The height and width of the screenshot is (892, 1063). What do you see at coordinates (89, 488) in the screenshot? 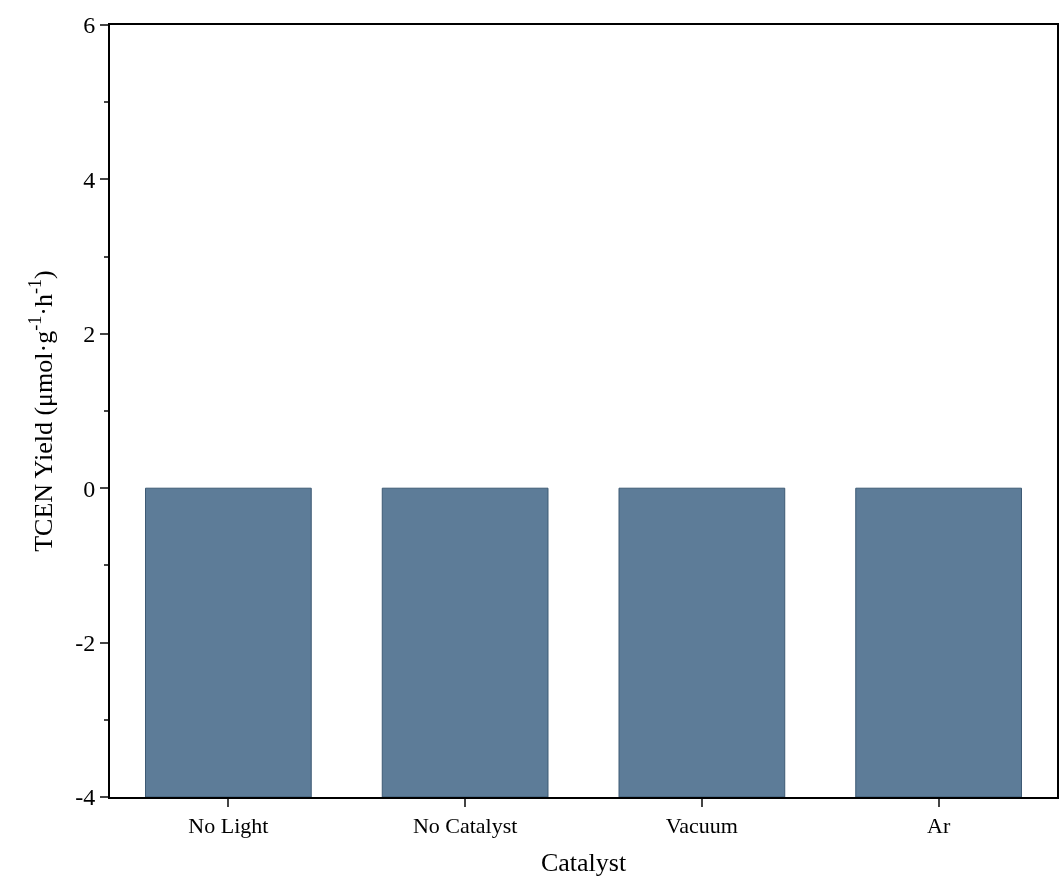
I see `y-tick-label: 0` at bounding box center [89, 488].